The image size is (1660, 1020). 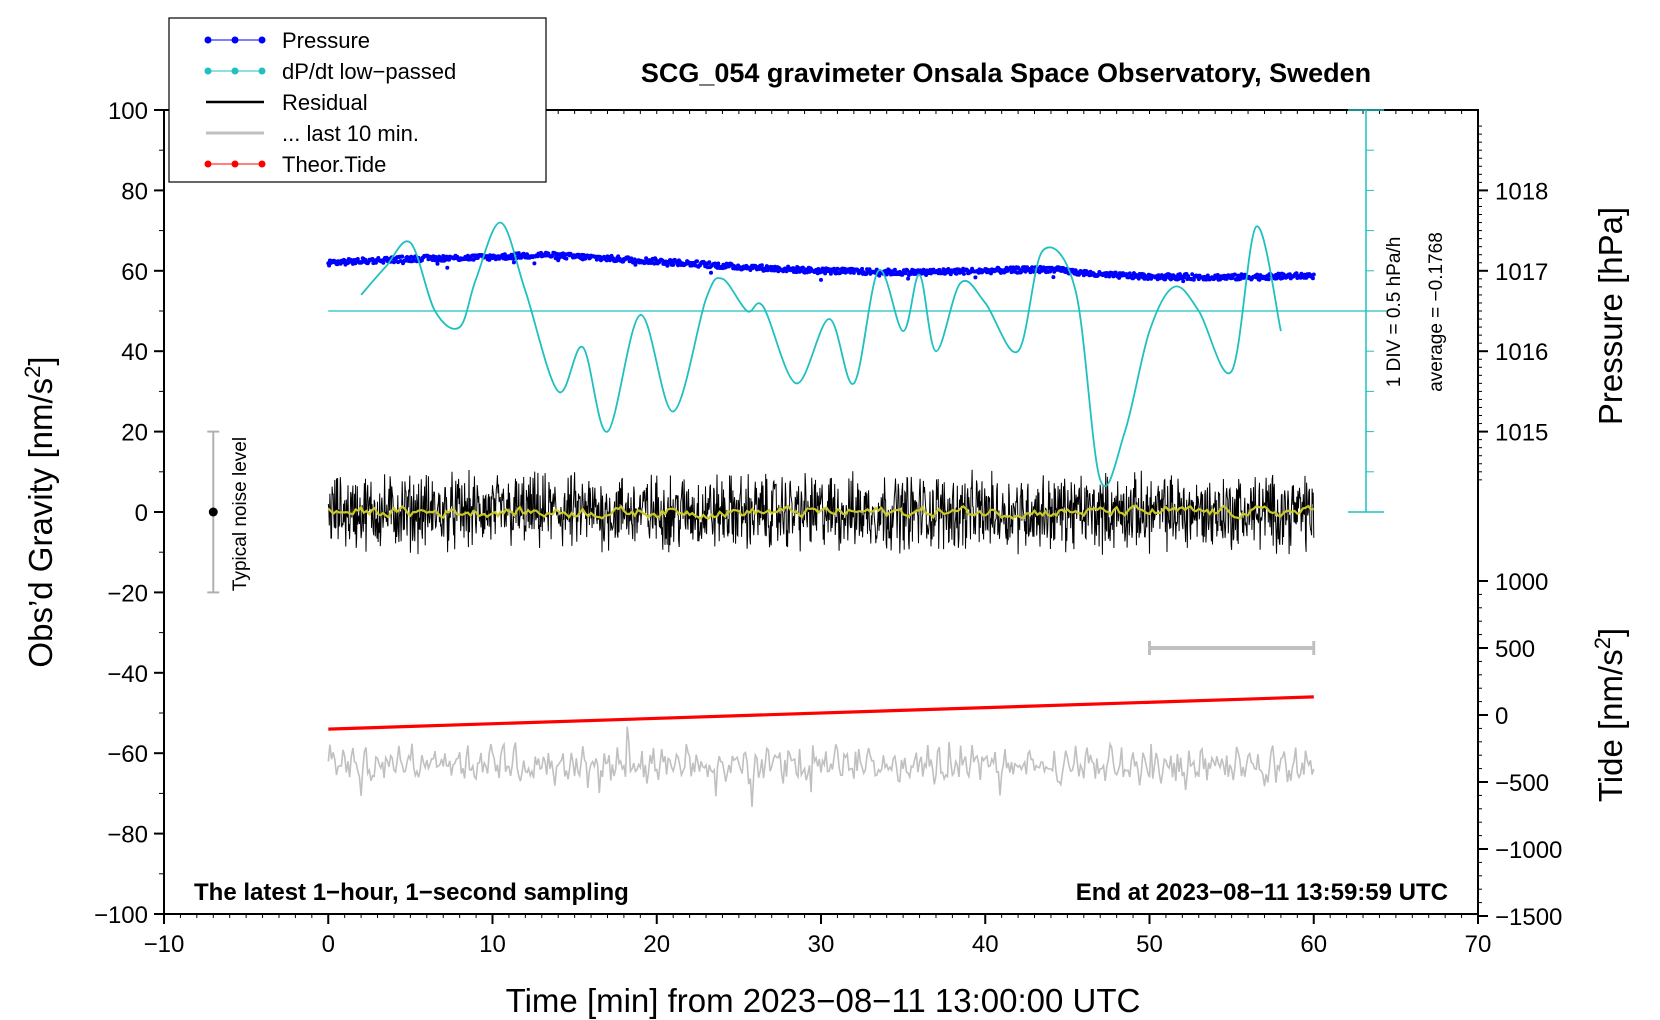 What do you see at coordinates (39, 511) in the screenshot?
I see `y-axis-left-label: Obs’d Gravity [nm/s2]` at bounding box center [39, 511].